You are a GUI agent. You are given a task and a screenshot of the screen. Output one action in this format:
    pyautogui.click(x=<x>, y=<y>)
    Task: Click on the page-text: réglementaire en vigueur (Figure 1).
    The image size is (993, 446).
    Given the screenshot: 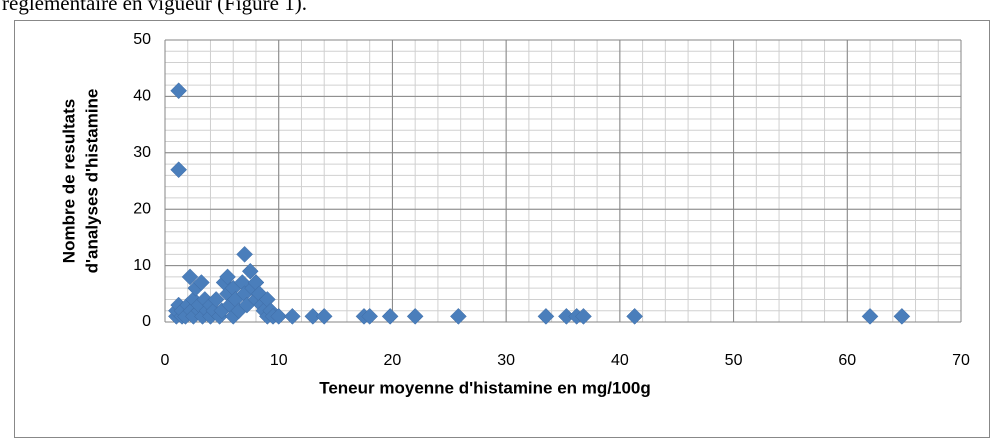 What is the action you would take?
    pyautogui.click(x=154, y=7)
    